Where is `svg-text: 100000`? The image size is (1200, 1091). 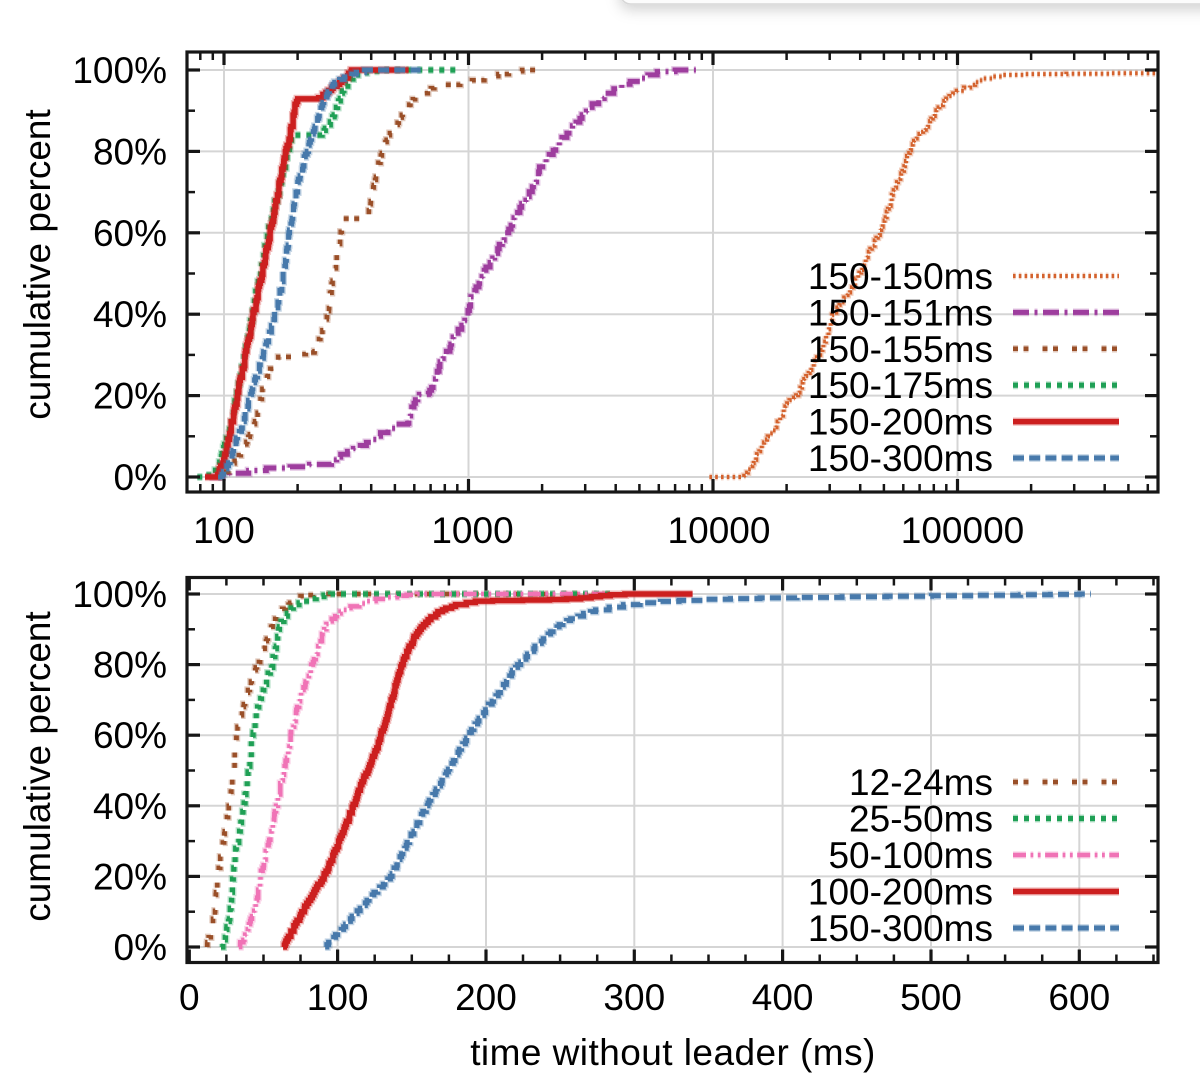
svg-text: 100000 is located at coordinates (962, 530).